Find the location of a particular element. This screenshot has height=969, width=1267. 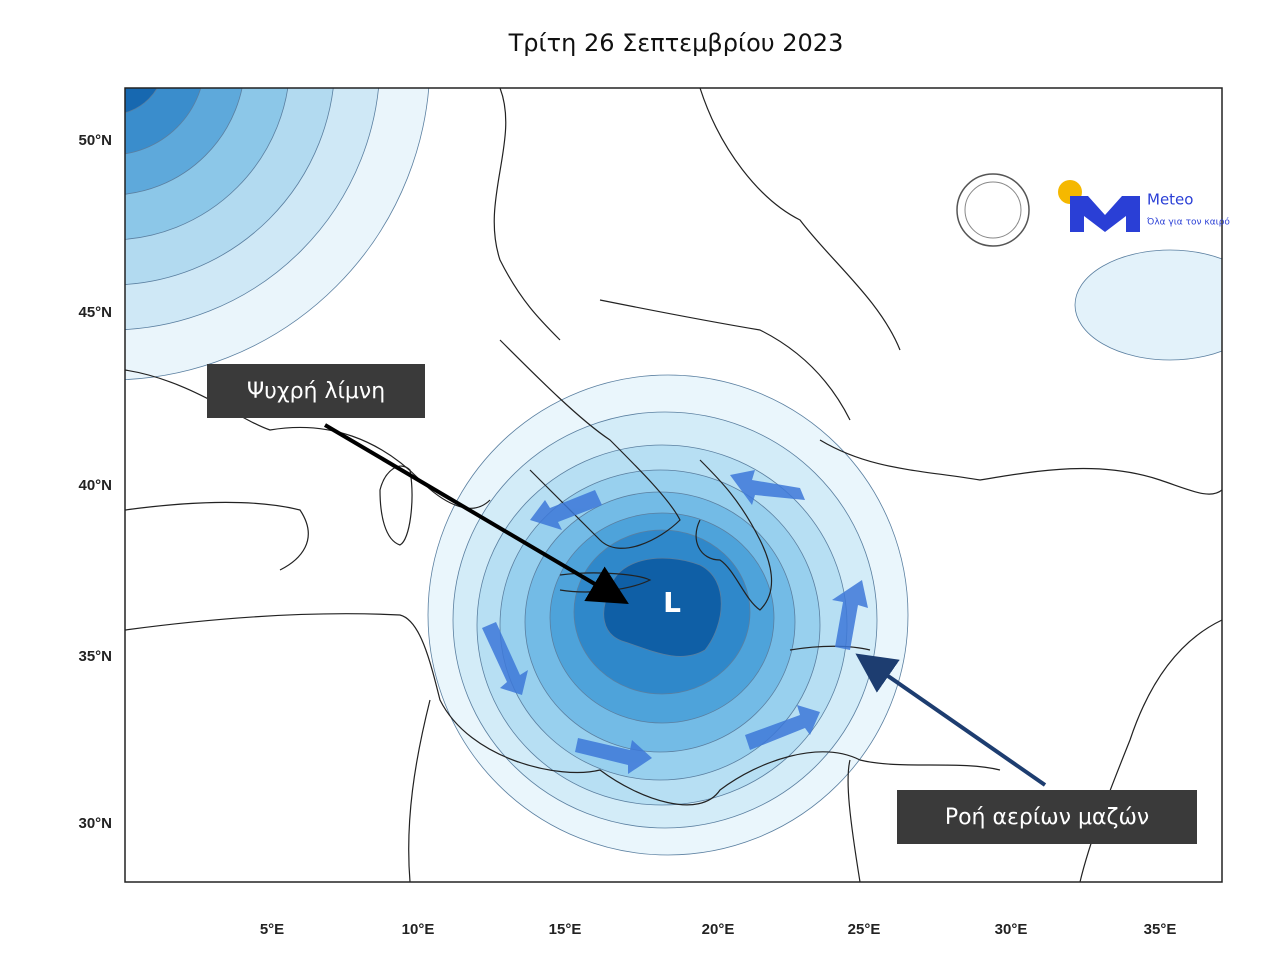

lon-label: 30°E is located at coordinates (1011, 929).